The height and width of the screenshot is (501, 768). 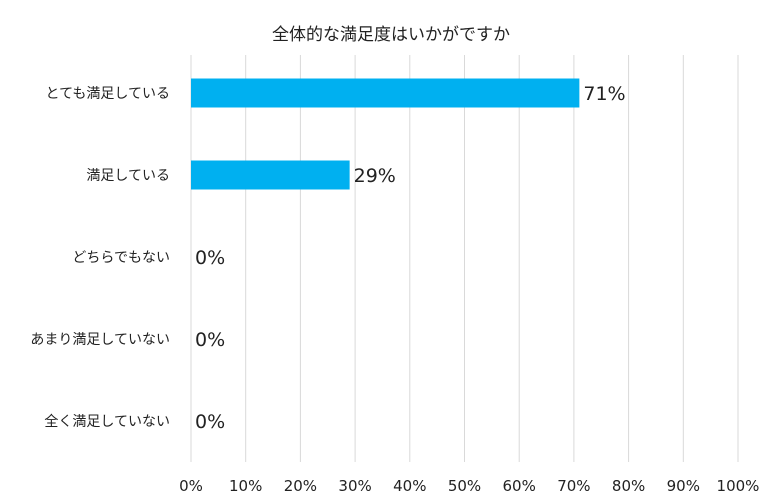 What do you see at coordinates (409, 486) in the screenshot?
I see `x-tick-label: 40%` at bounding box center [409, 486].